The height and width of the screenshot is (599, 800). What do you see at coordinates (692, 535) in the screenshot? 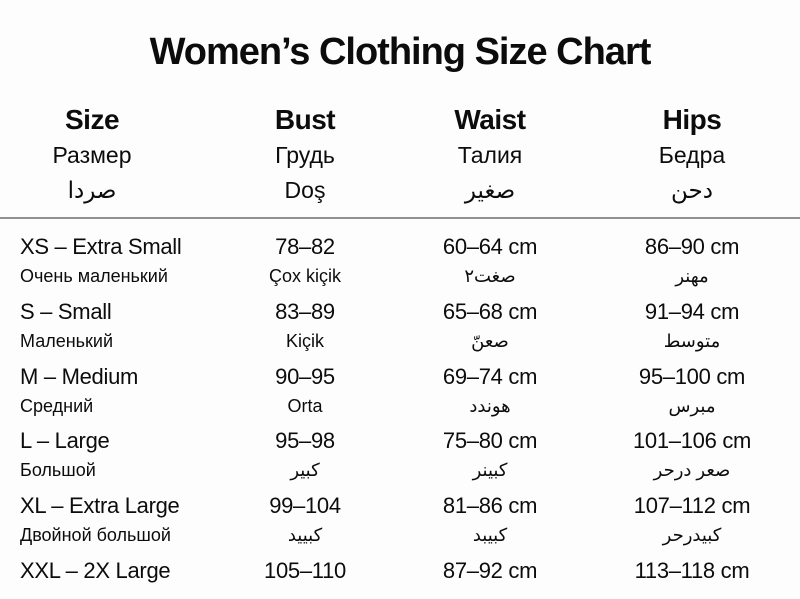
I see `hips-translation: كبيدرحر` at bounding box center [692, 535].